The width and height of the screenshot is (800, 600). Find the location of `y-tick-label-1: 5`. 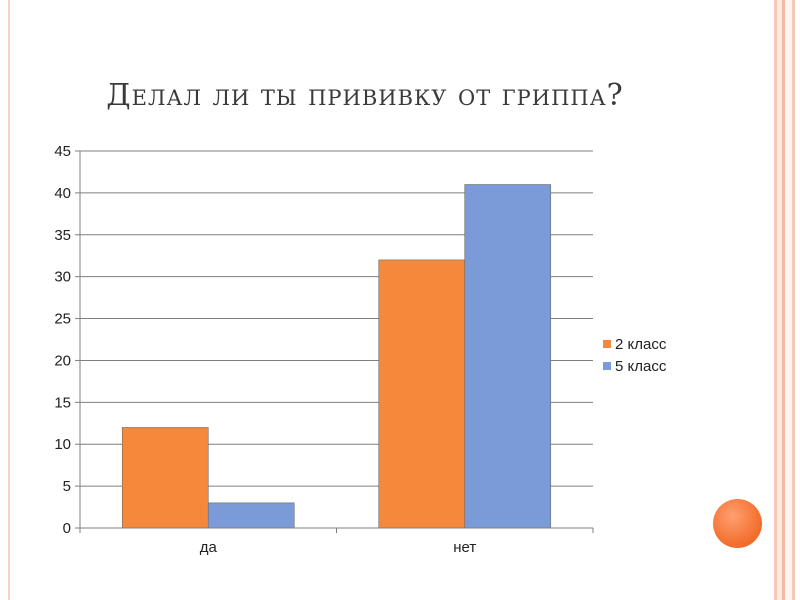

y-tick-label-1: 5 is located at coordinates (67, 486).